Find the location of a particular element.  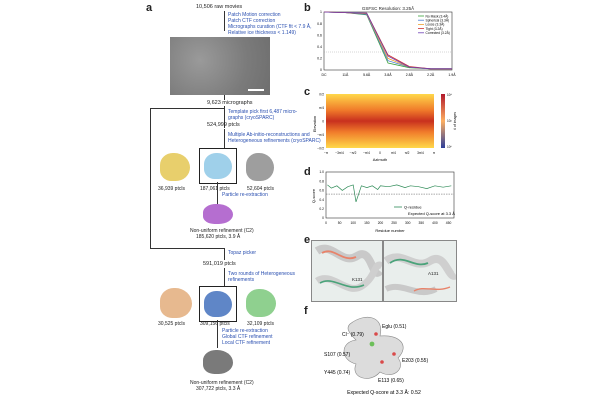

fsc-xtick: 1.9Å is located at coordinates (452, 74).